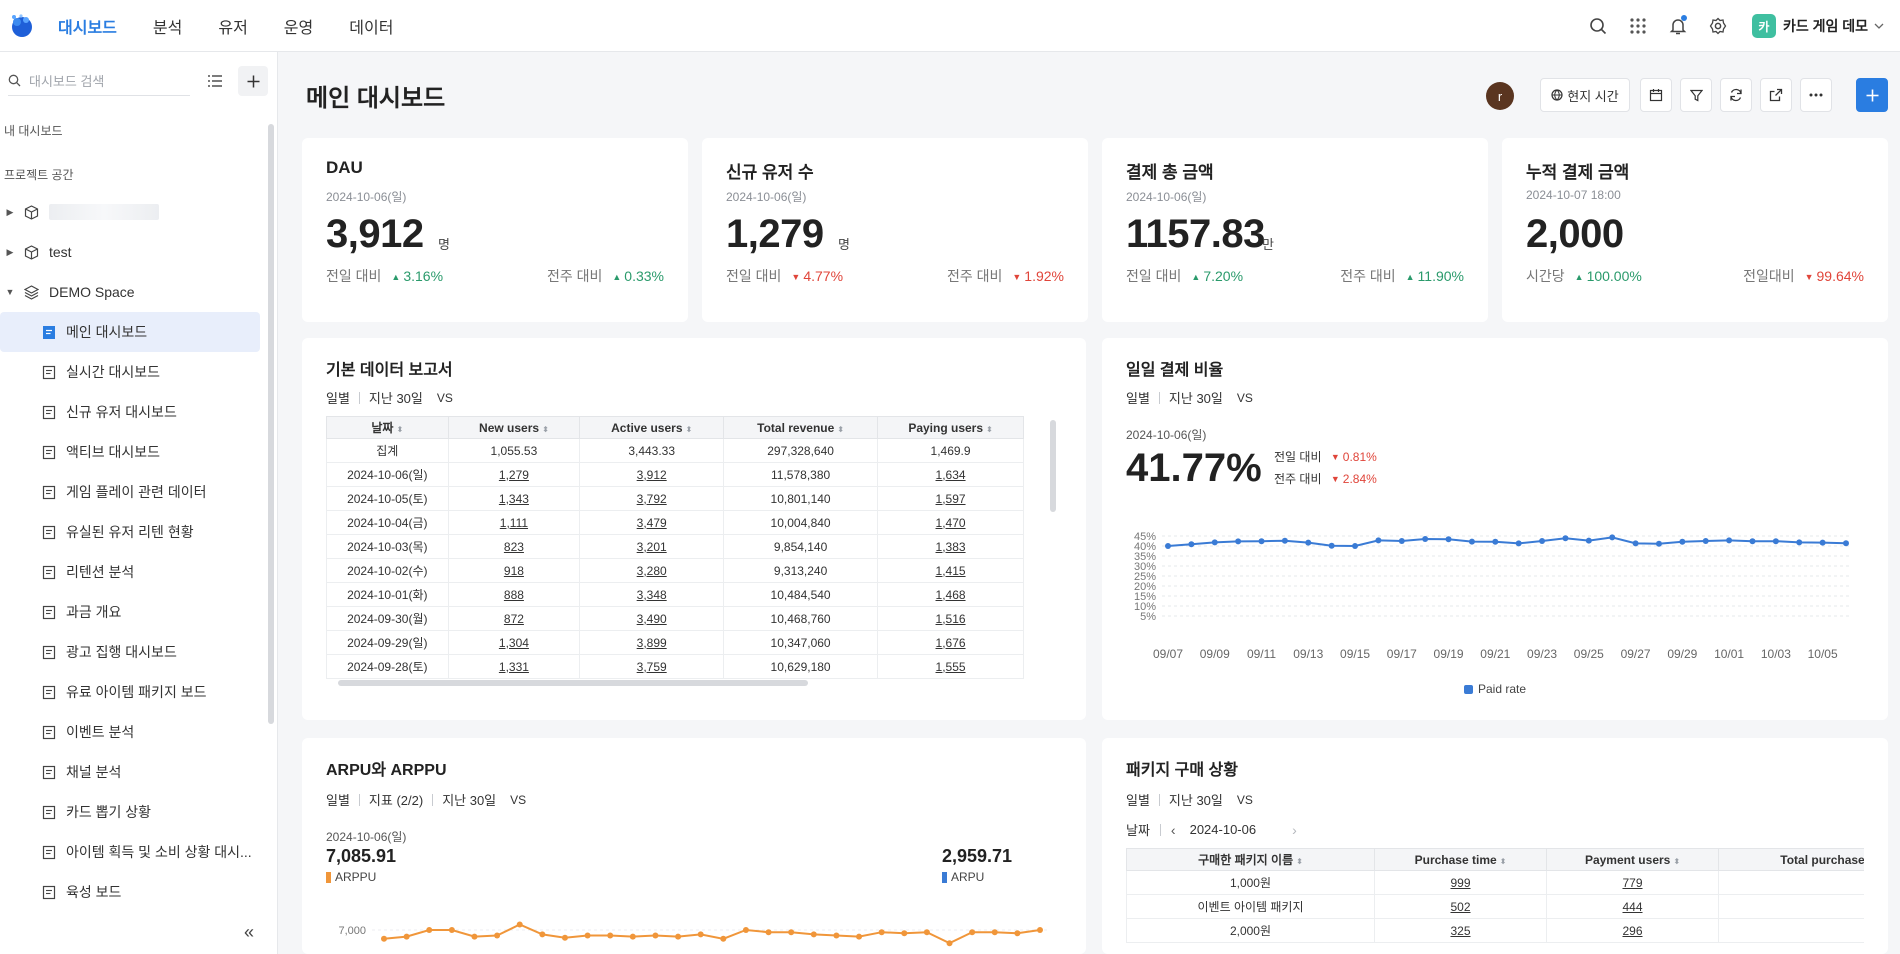 This screenshot has height=954, width=1900. What do you see at coordinates (253, 81) in the screenshot?
I see `add-dashboard-button` at bounding box center [253, 81].